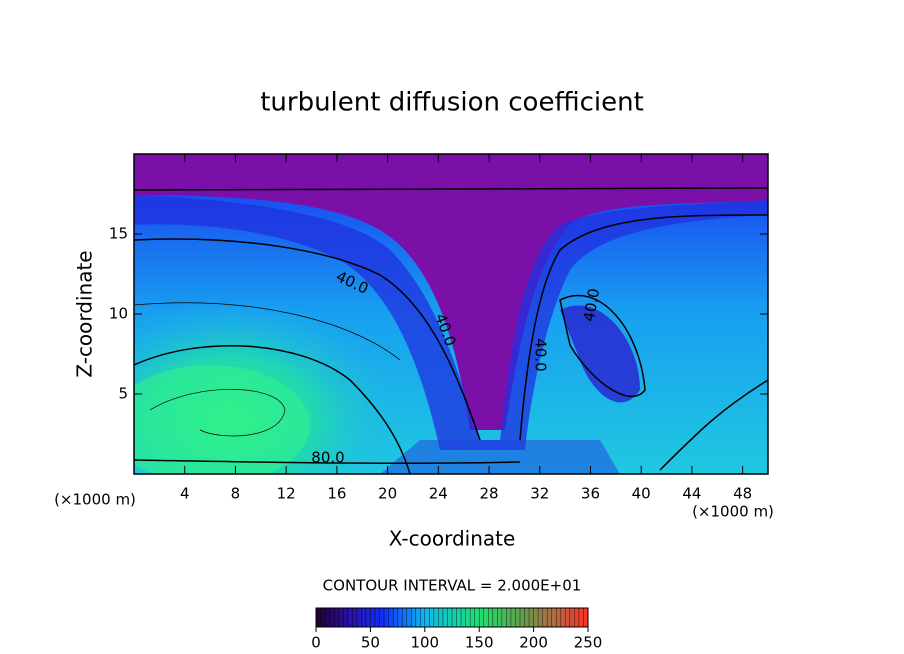  Describe the element at coordinates (286, 494) in the screenshot. I see `x-tick-label: 12` at that location.